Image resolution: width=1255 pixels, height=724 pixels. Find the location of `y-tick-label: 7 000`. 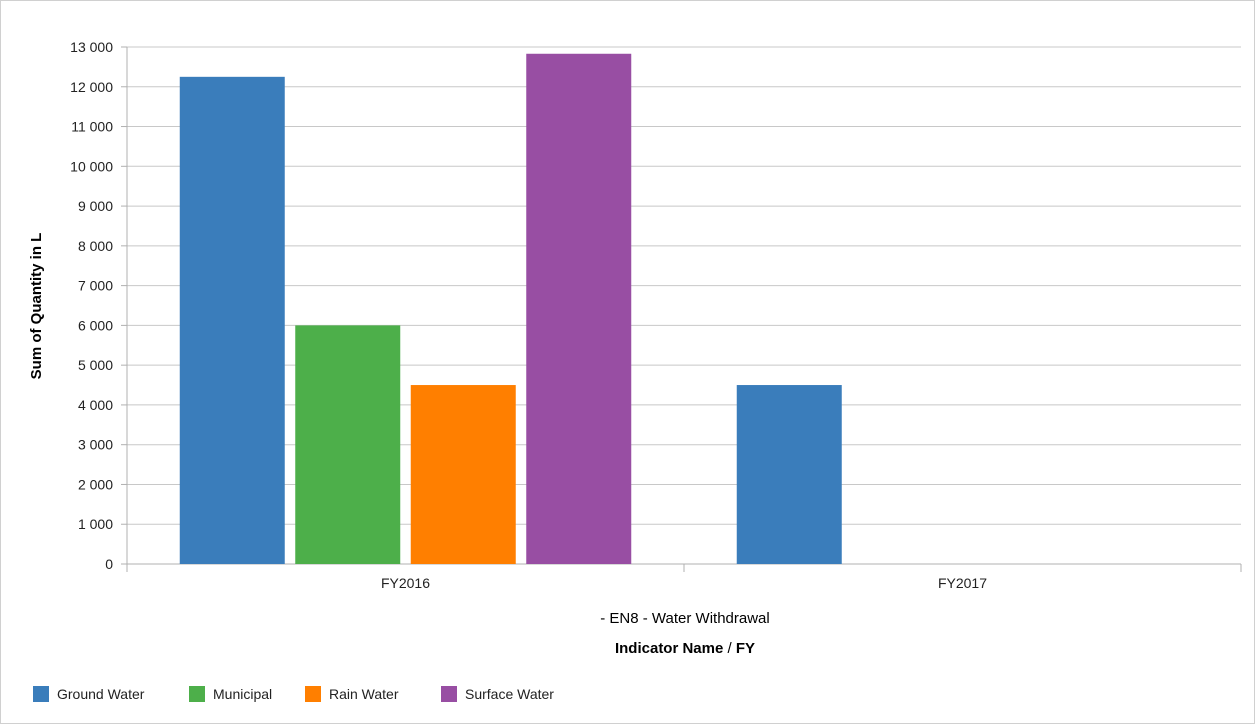

y-tick-label: 7 000 is located at coordinates (95, 286).